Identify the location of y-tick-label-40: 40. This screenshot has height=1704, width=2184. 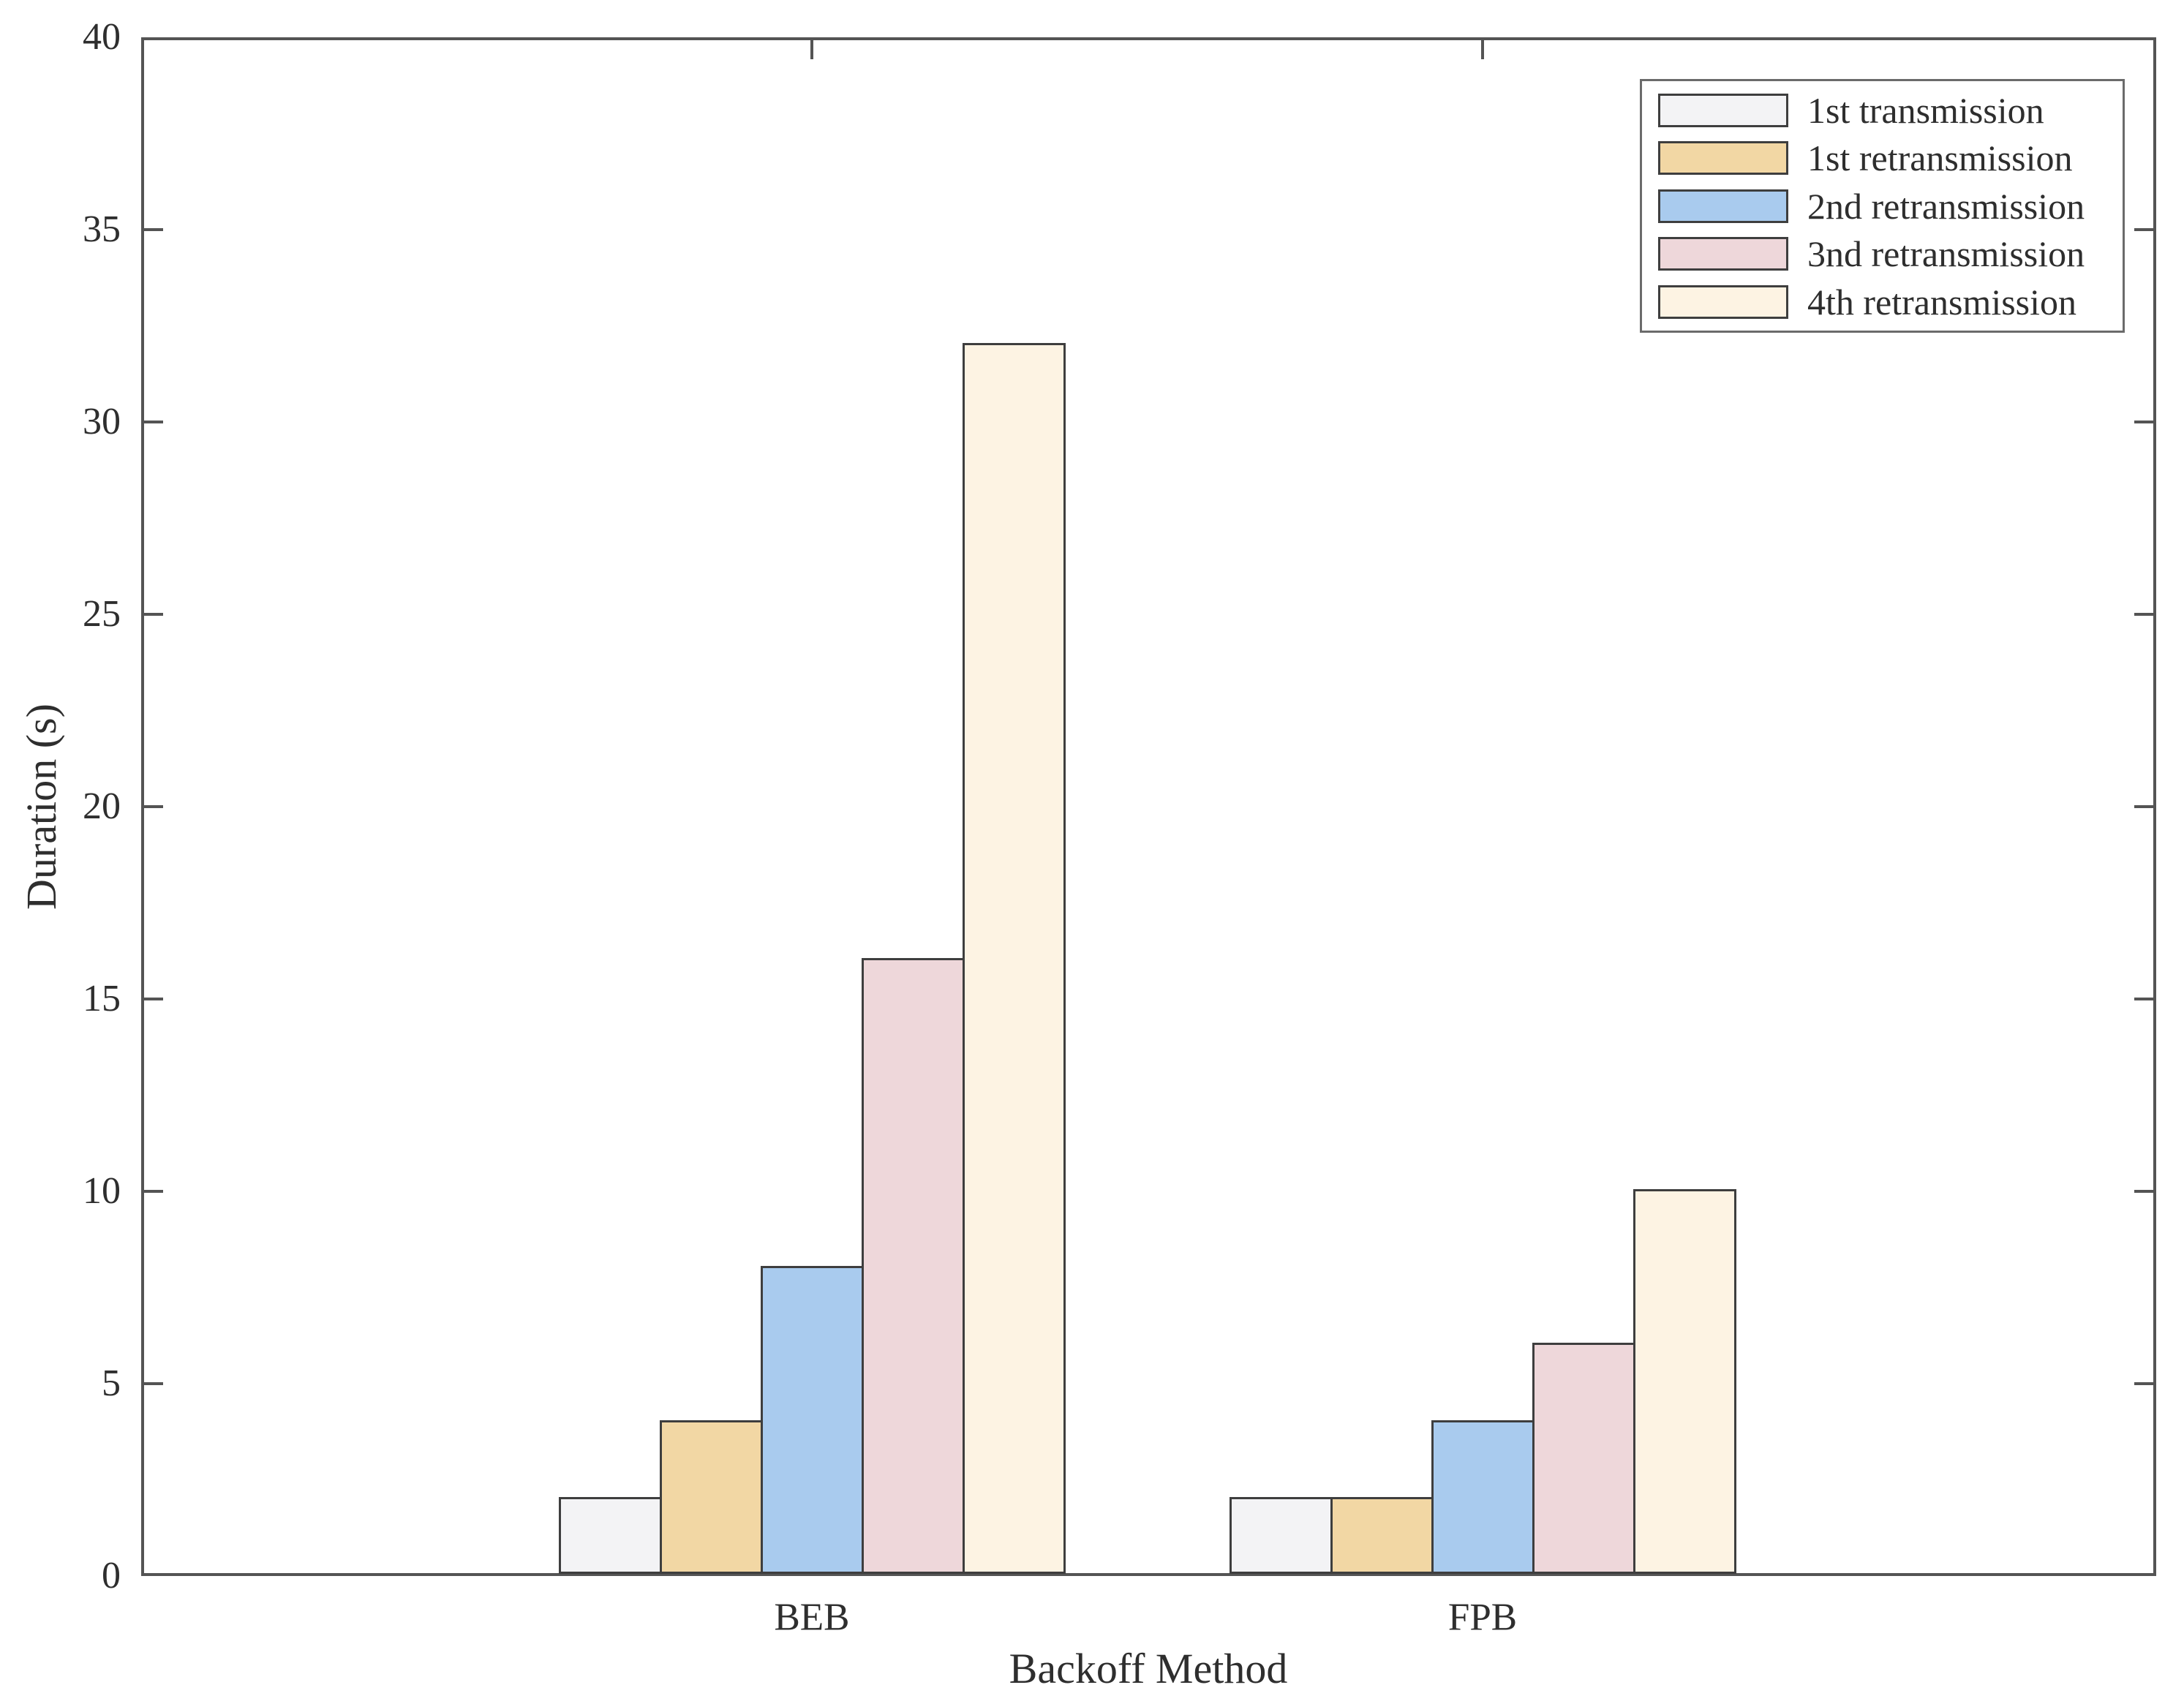
(102, 37).